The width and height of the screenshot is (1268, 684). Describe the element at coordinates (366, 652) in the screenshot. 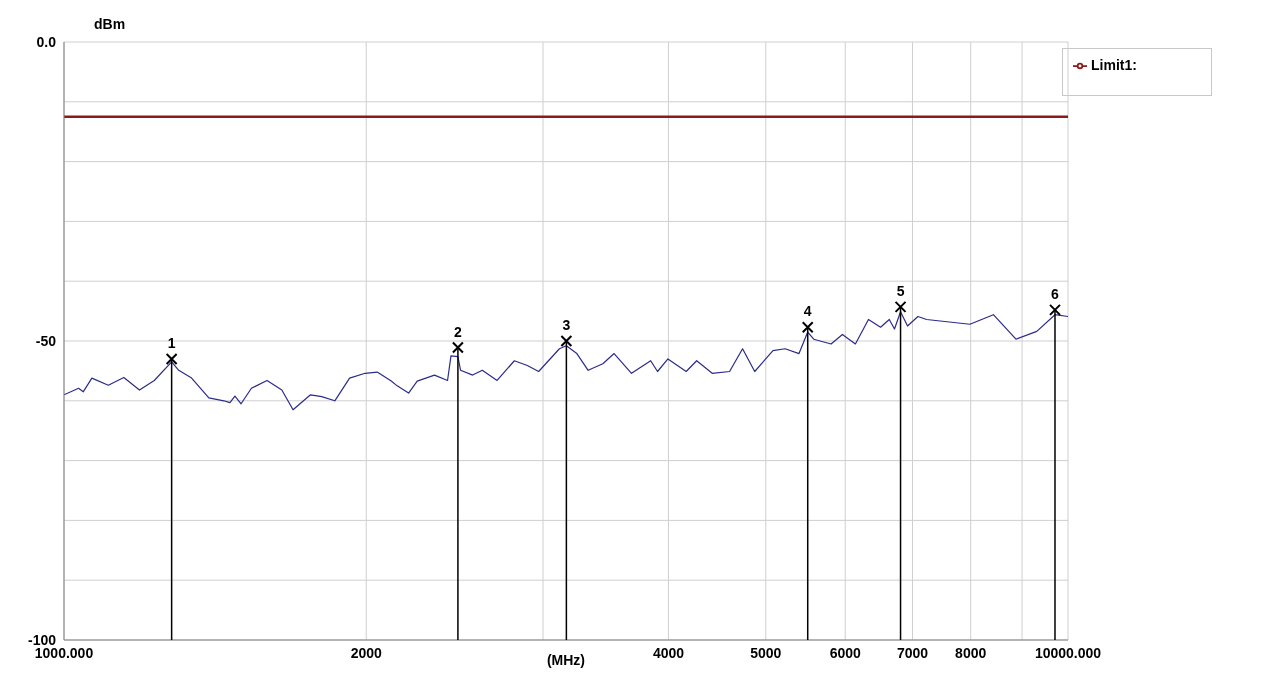

I see `x-tick-label: 2000` at that location.